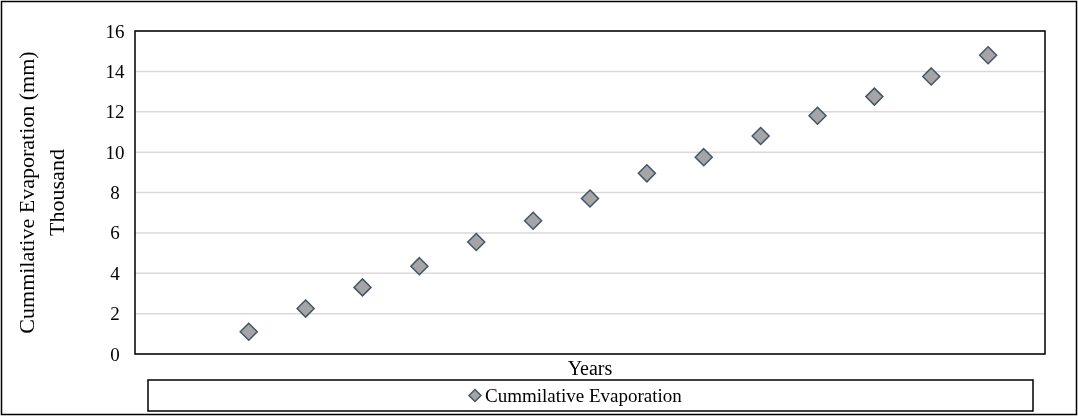 The height and width of the screenshot is (416, 1078). What do you see at coordinates (115, 354) in the screenshot?
I see `y-tick-label: 0` at bounding box center [115, 354].